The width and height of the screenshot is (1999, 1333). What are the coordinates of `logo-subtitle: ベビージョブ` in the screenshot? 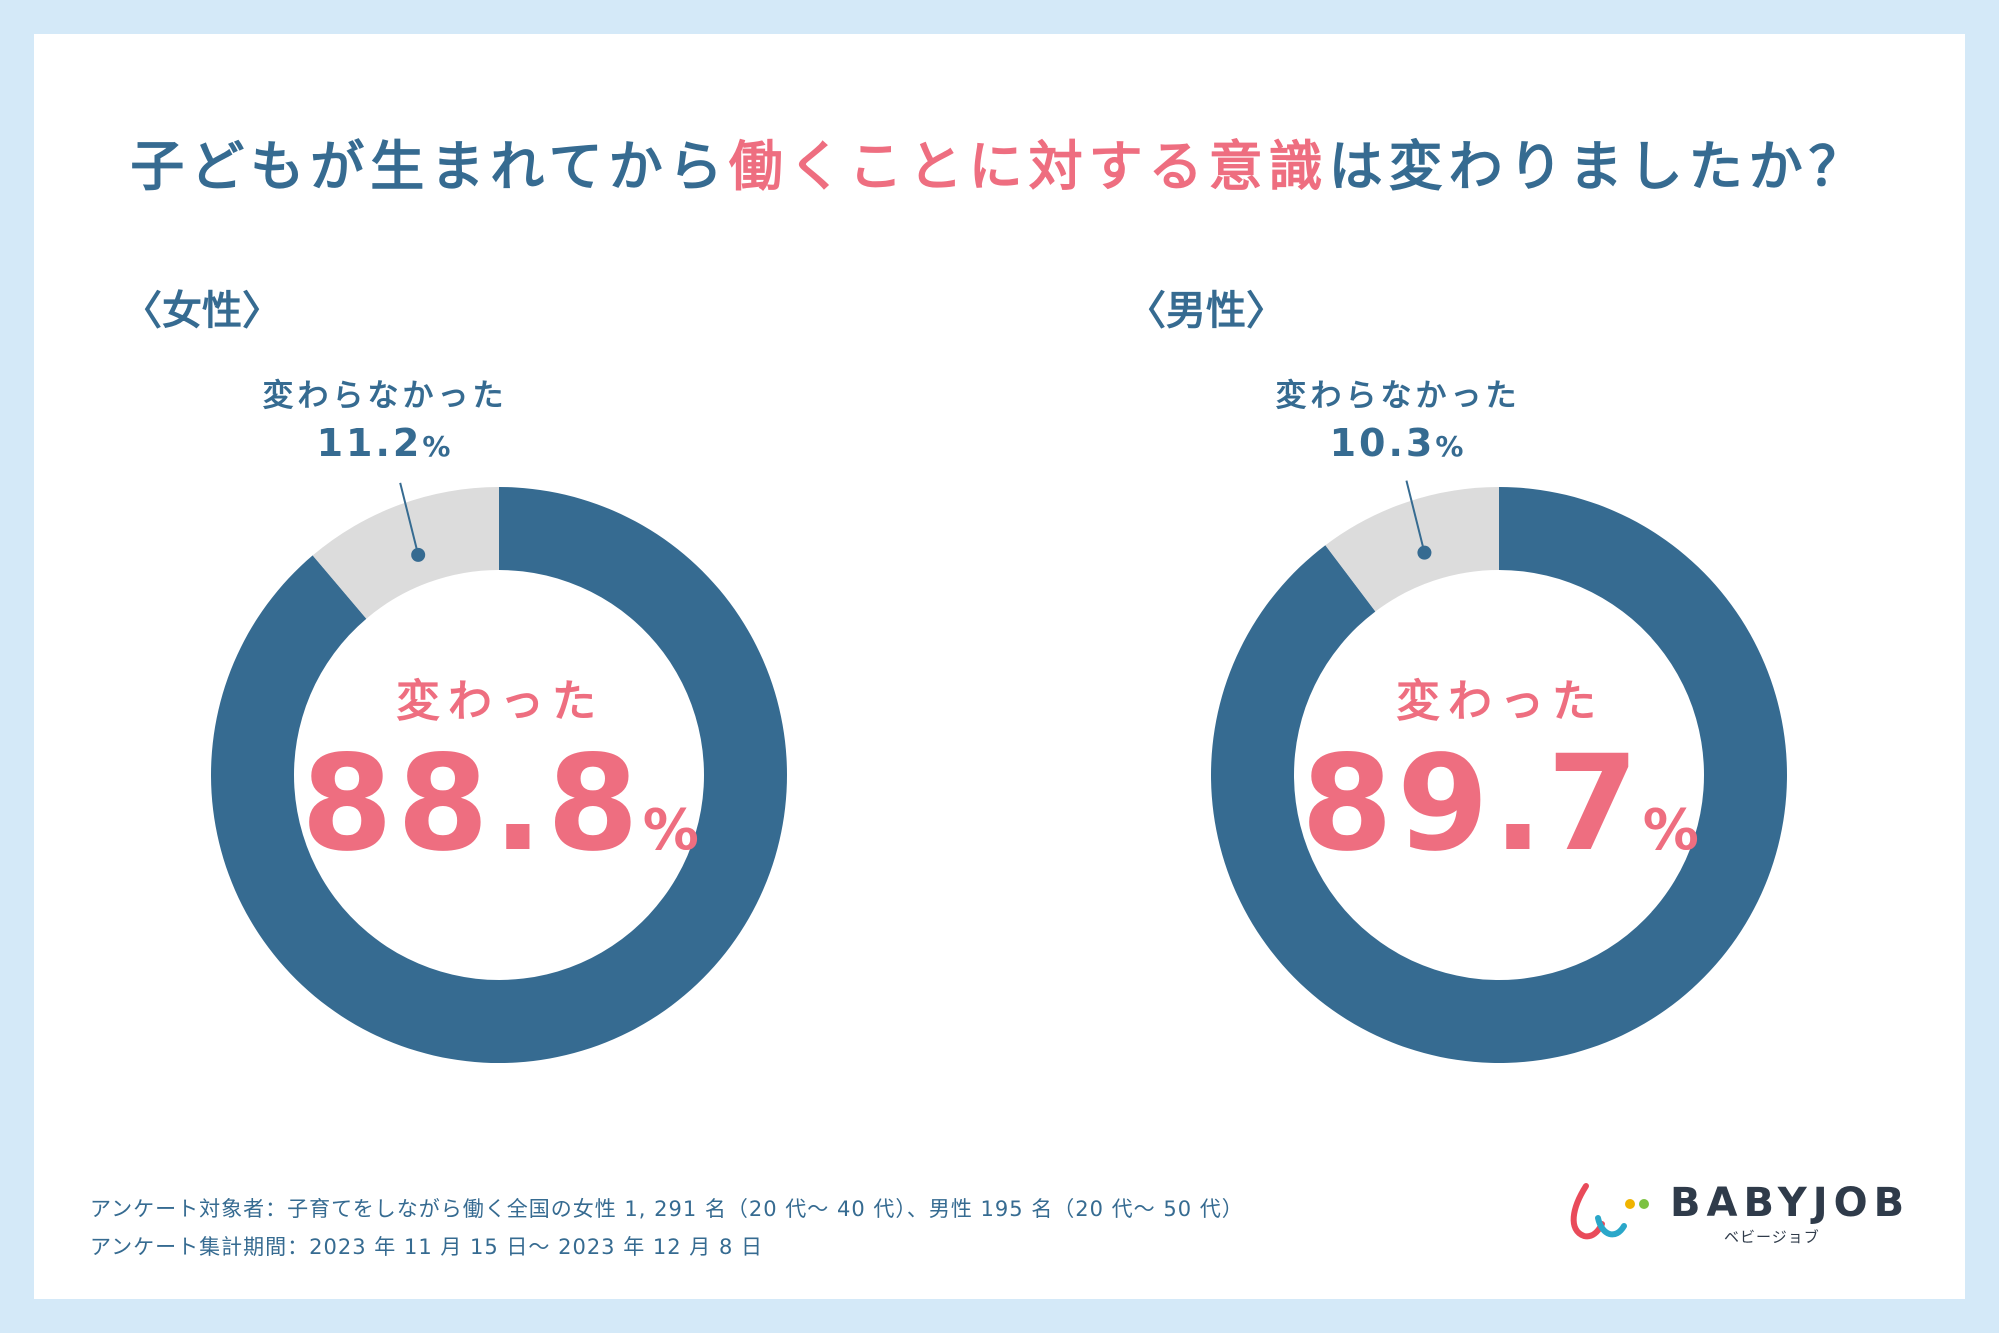 It's located at (1772, 1237).